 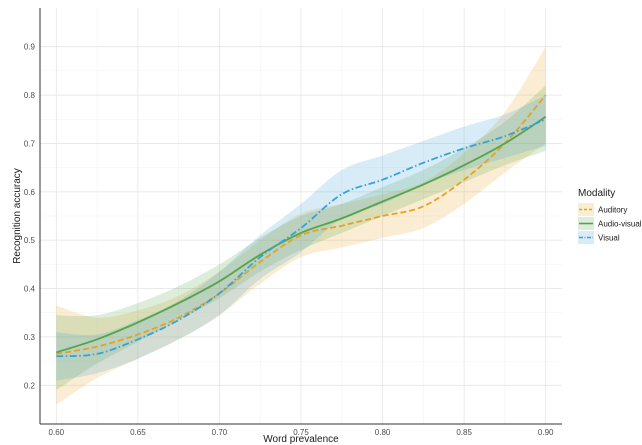 What do you see at coordinates (383, 432) in the screenshot?
I see `x-tick-label: 0.80` at bounding box center [383, 432].